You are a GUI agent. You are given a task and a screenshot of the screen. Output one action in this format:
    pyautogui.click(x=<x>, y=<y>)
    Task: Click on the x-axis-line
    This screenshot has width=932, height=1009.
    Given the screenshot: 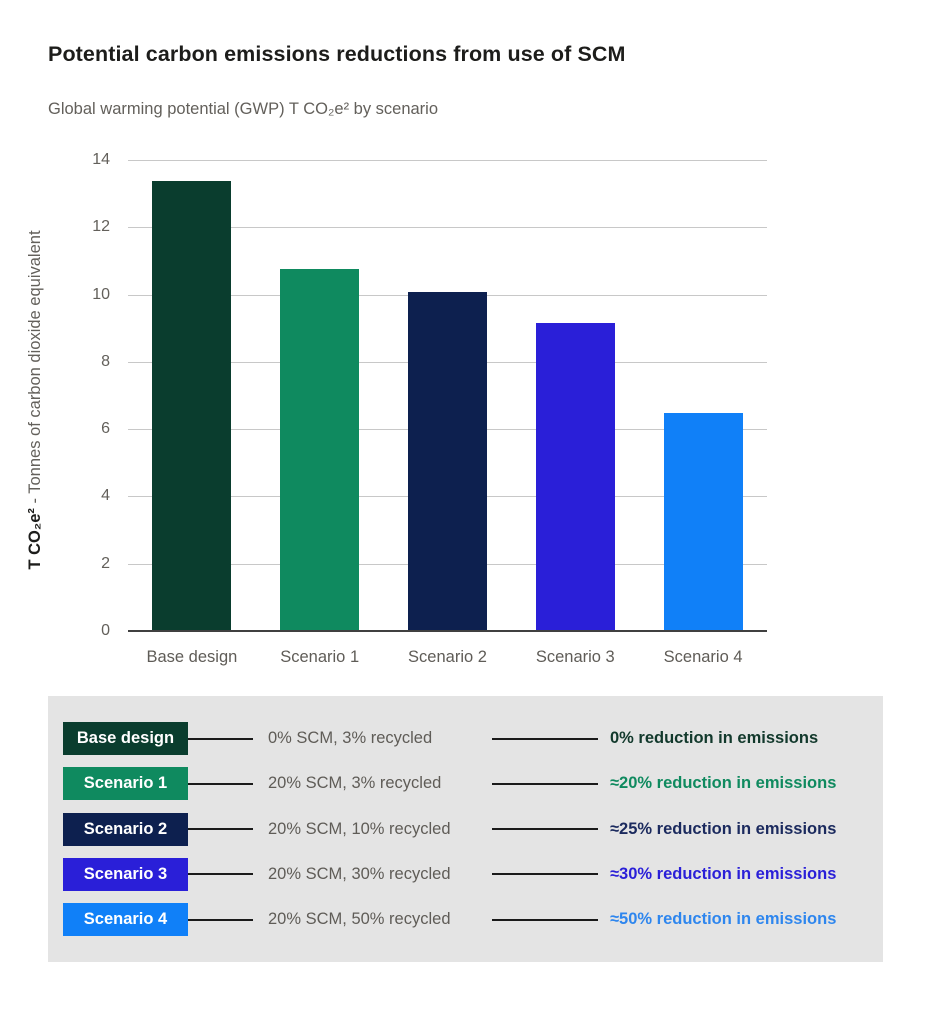 What is the action you would take?
    pyautogui.click(x=447, y=631)
    